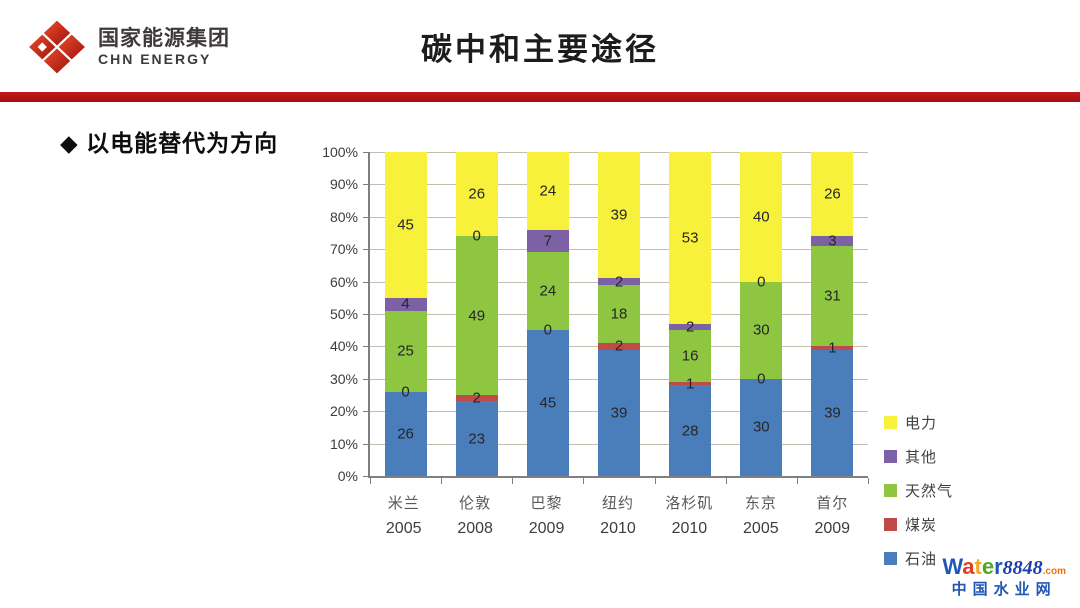  I want to click on category-year: 2008, so click(475, 528).